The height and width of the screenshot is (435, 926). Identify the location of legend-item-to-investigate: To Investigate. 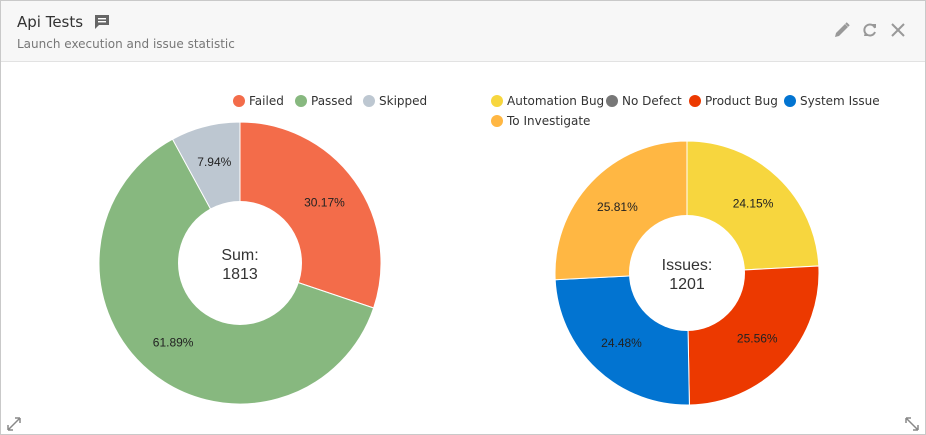
(540, 121).